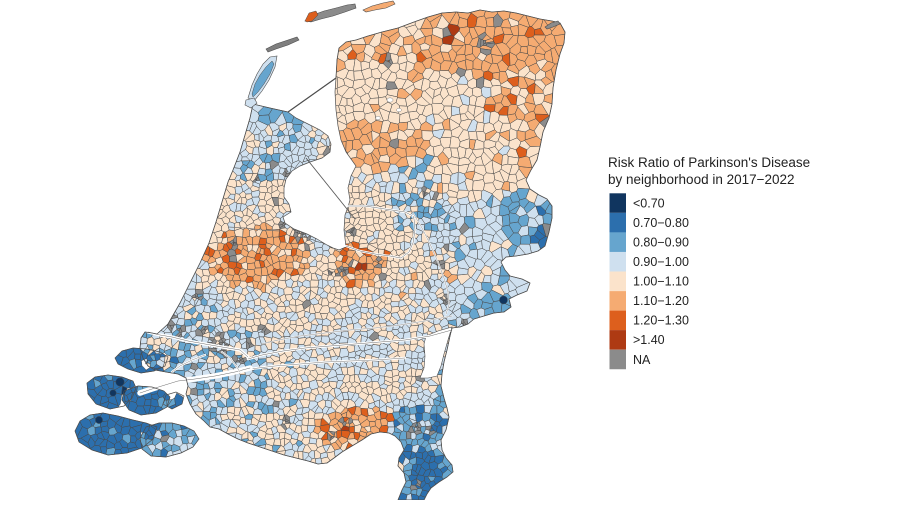  Describe the element at coordinates (649, 203) in the screenshot. I see `svg-text: <0.70` at that location.